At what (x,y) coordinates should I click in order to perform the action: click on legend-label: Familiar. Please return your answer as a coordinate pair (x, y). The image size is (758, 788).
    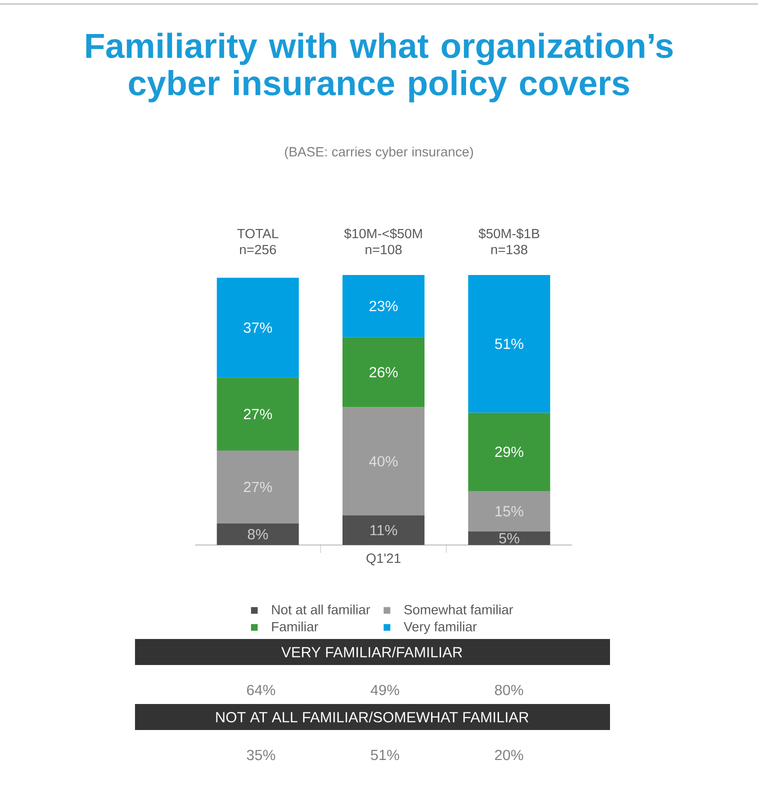
    Looking at the image, I should click on (295, 627).